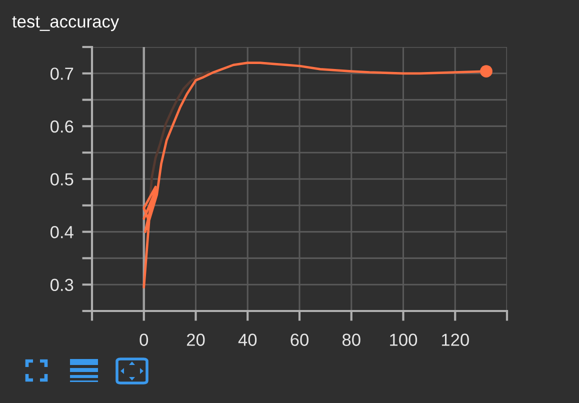  Describe the element at coordinates (455, 340) in the screenshot. I see `x-tick-label: 120` at that location.